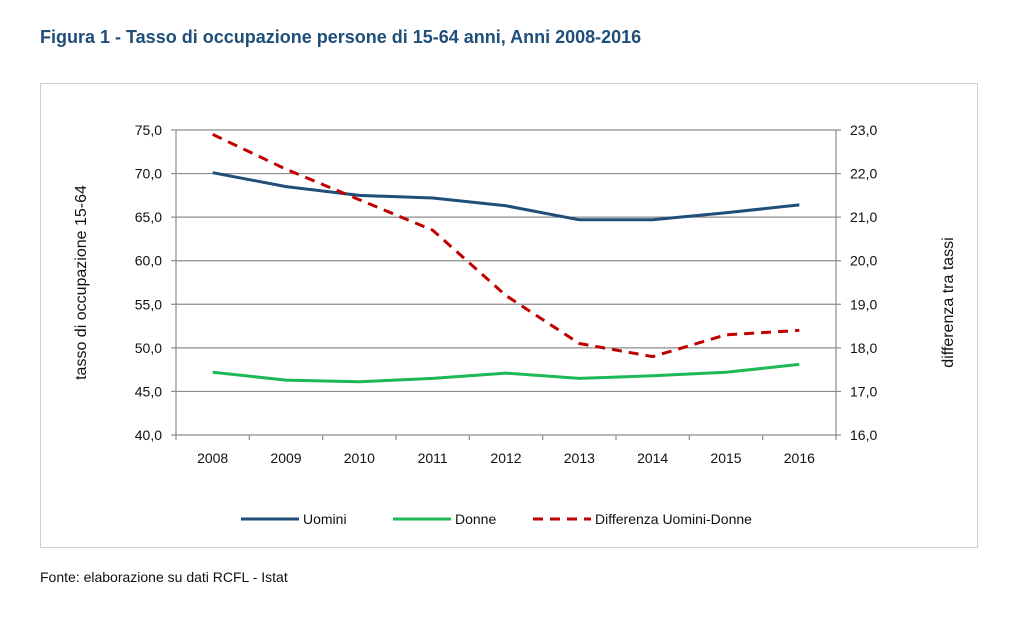 Image resolution: width=1024 pixels, height=619 pixels. Describe the element at coordinates (863, 435) in the screenshot. I see `y2-tick-label: 16,0` at that location.